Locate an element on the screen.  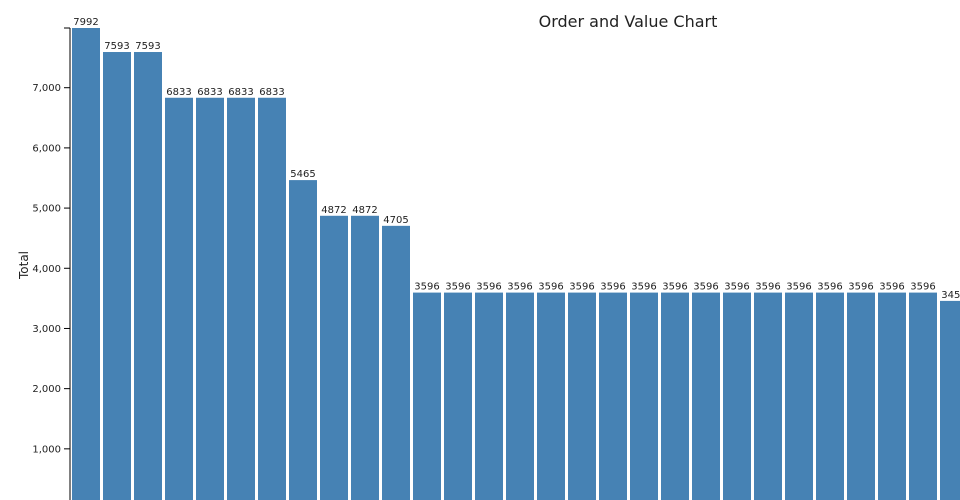
y-tick-label: 6,000 is located at coordinates (46, 148).